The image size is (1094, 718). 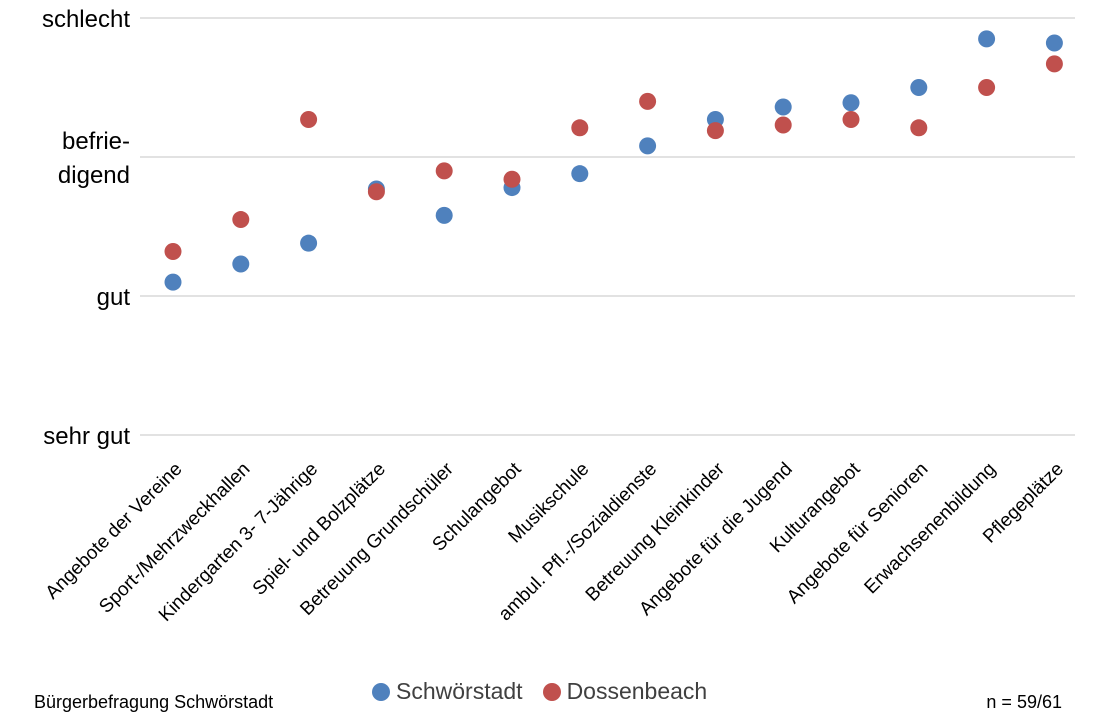 What do you see at coordinates (931, 529) in the screenshot?
I see `x-tick-label: Erwachsenenbildung` at bounding box center [931, 529].